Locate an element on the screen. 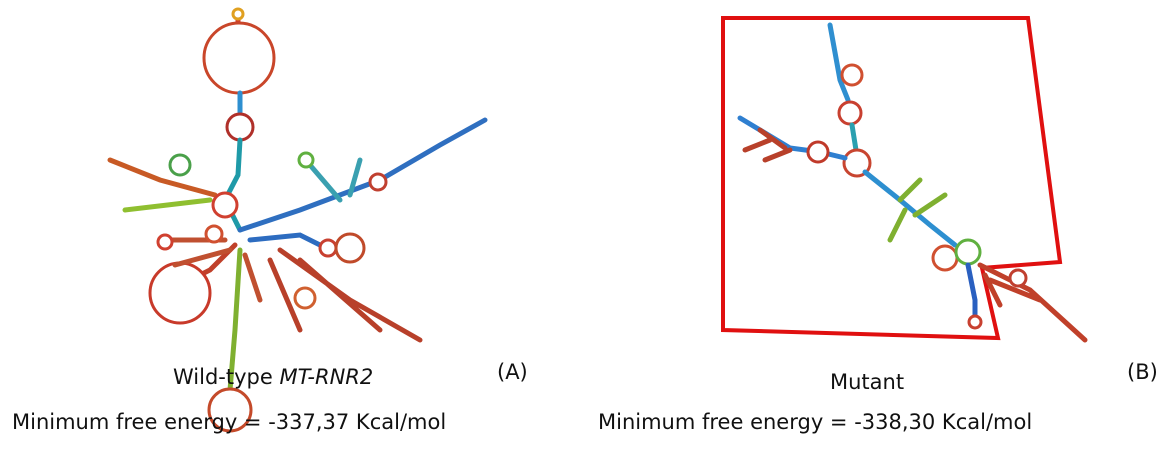 Image resolution: width=1173 pixels, height=454 pixels. panel-name: Wild-type is located at coordinates (226, 377).